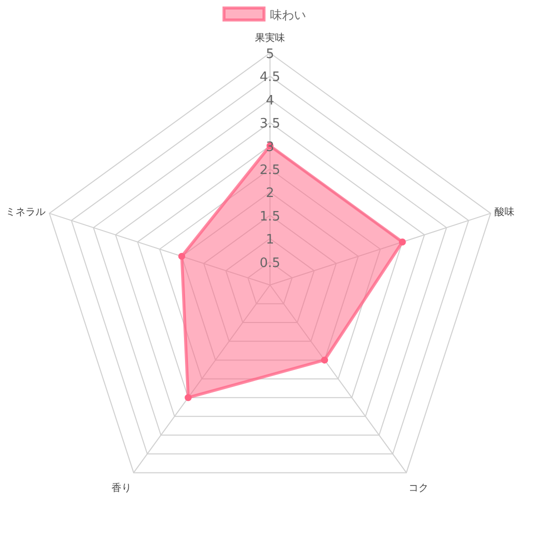 The image size is (540, 540). What do you see at coordinates (270, 216) in the screenshot?
I see `y-tick-label: 1.5` at bounding box center [270, 216].